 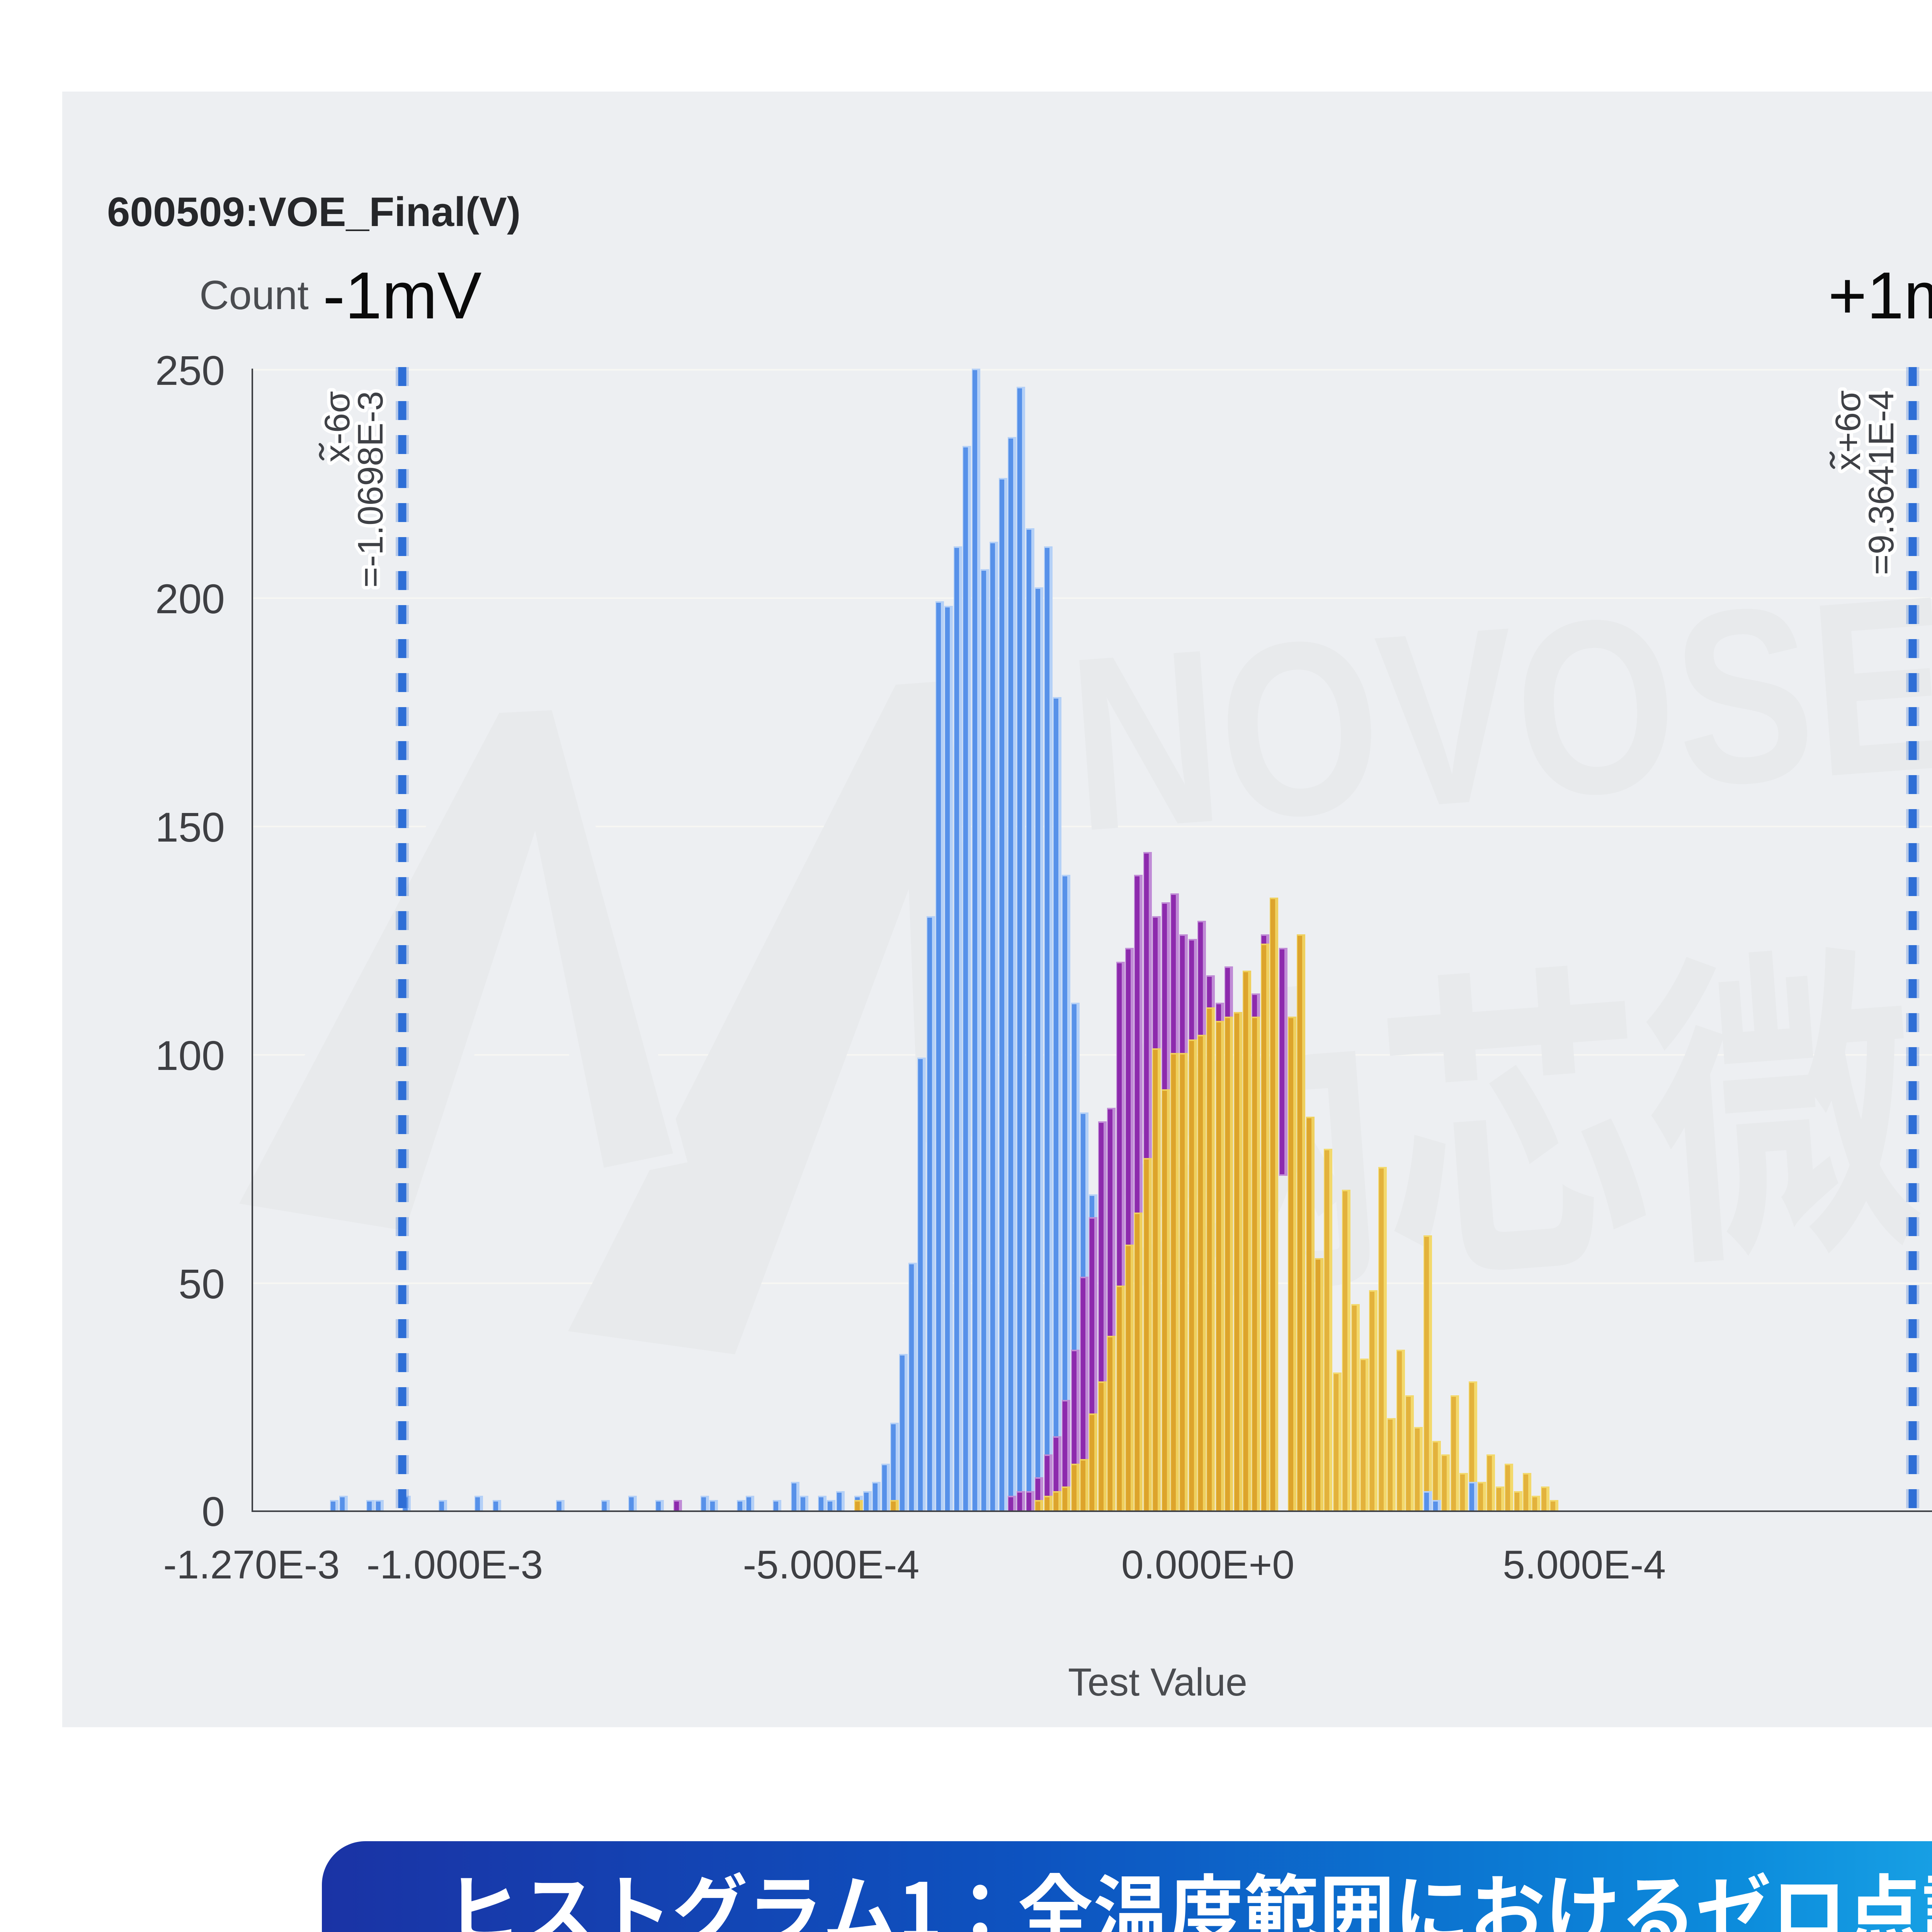 I want to click on svg-text: -1mV, so click(x=403, y=296).